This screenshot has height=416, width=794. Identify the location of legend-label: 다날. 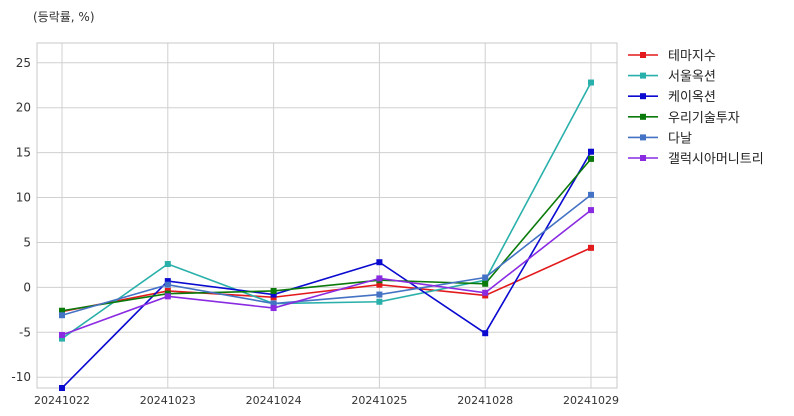
(680, 138).